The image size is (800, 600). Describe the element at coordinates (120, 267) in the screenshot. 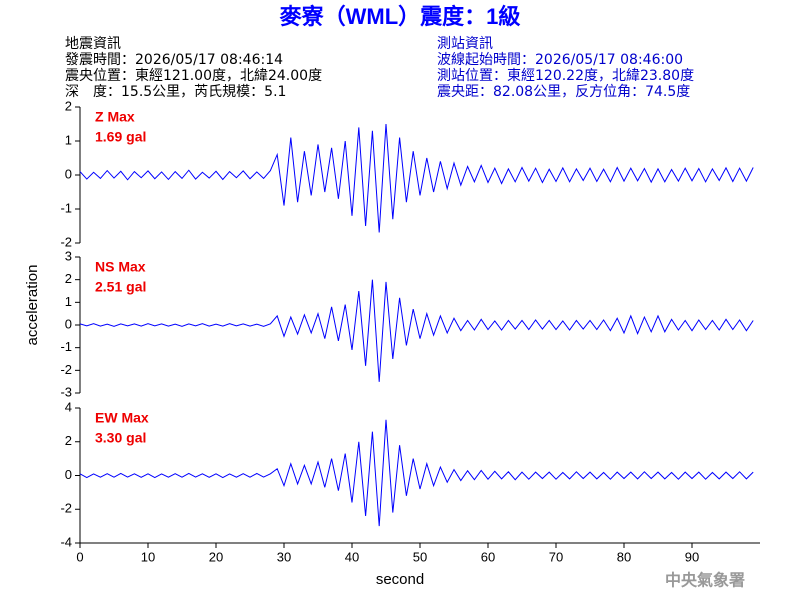

I see `annotation: NS Max` at that location.